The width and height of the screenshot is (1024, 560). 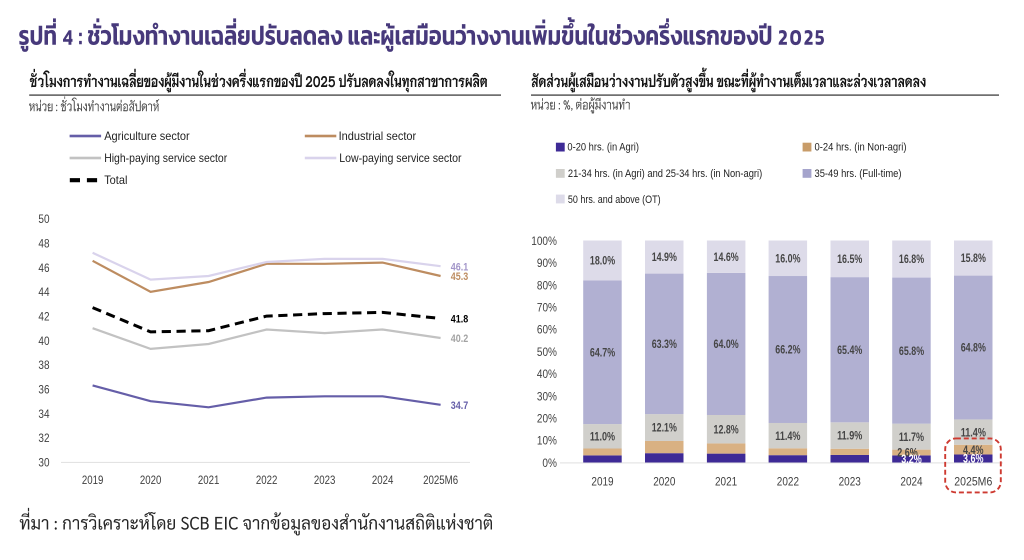 I want to click on svg-text: 11.0%, so click(x=602, y=438).